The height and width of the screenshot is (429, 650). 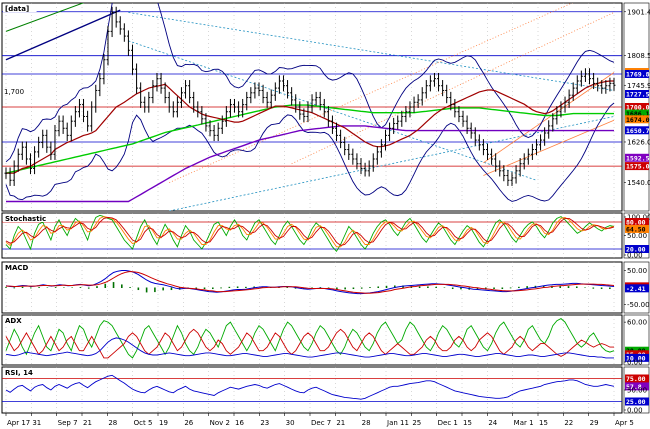 What do you see at coordinates (397, 423) in the screenshot?
I see `x-tick-label: Jan 11` at bounding box center [397, 423].